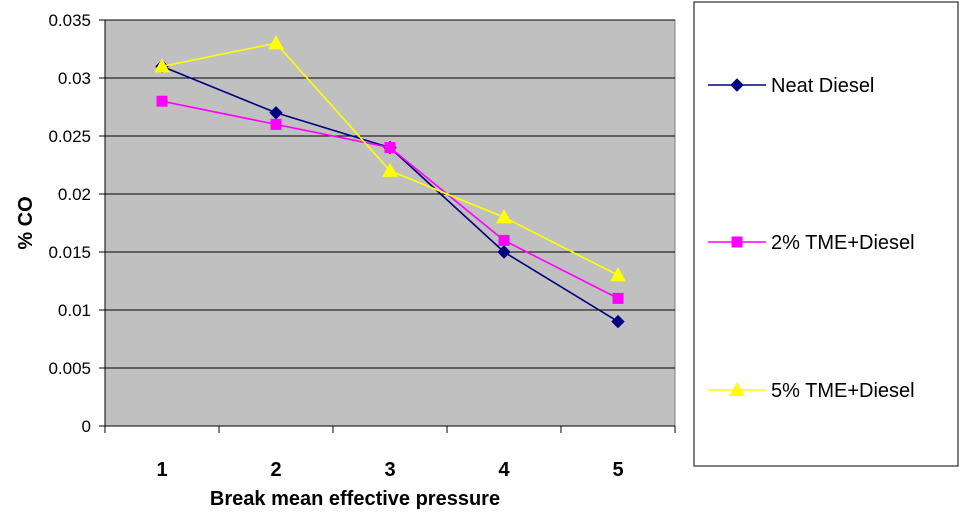 Image resolution: width=963 pixels, height=519 pixels. I want to click on x-tick-label: 2, so click(275, 470).